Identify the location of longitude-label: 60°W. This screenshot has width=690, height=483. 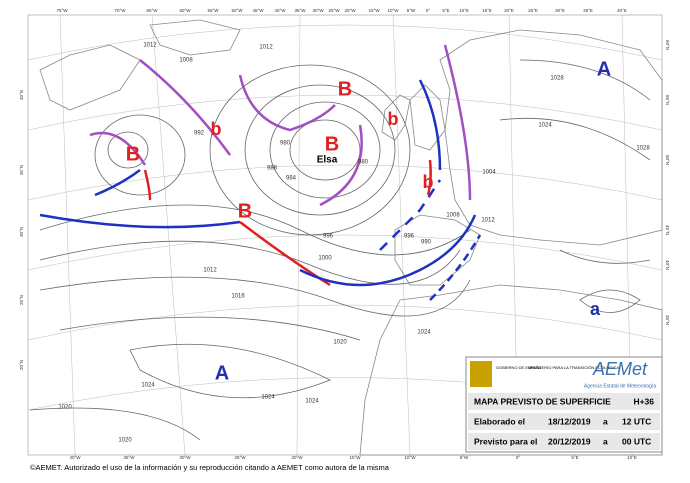
(185, 10).